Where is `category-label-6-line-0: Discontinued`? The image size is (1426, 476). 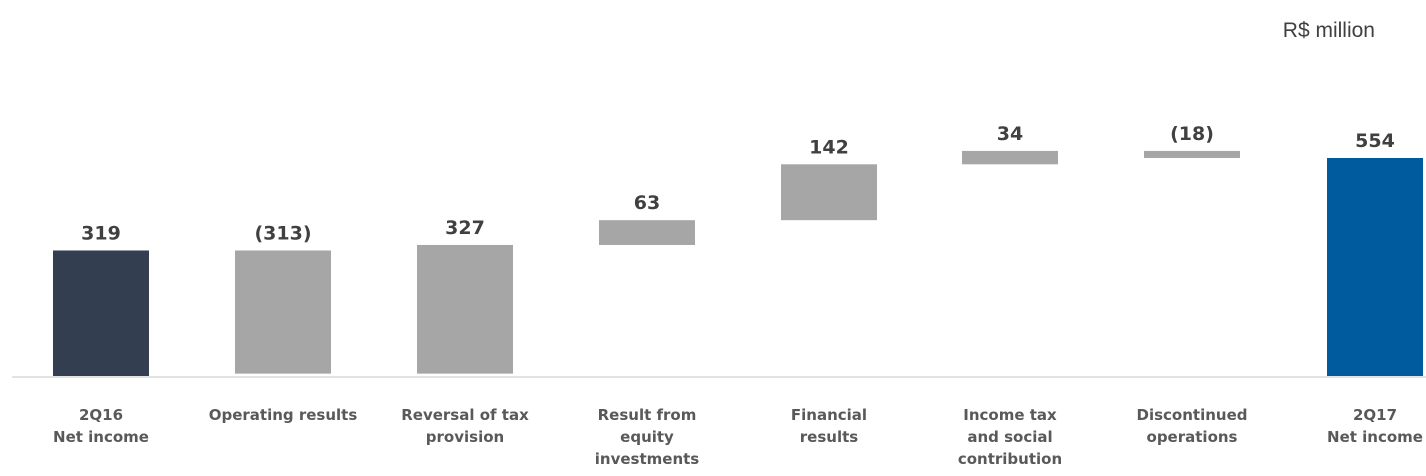
category-label-6-line-0: Discontinued is located at coordinates (1192, 415).